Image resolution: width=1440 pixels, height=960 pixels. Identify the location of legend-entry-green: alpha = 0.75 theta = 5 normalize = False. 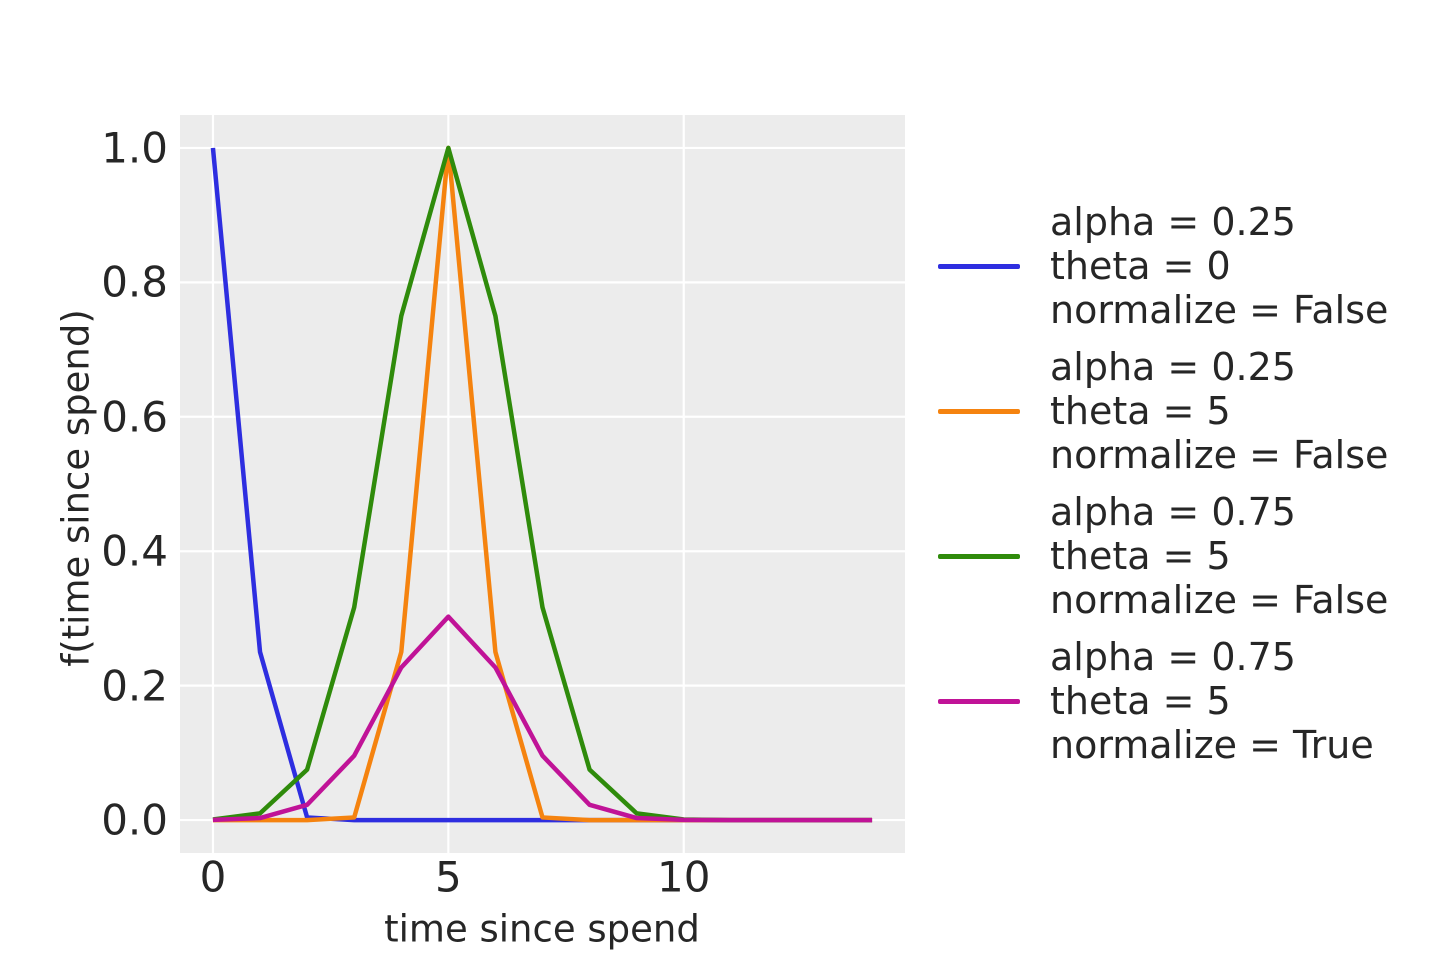
(1163, 556).